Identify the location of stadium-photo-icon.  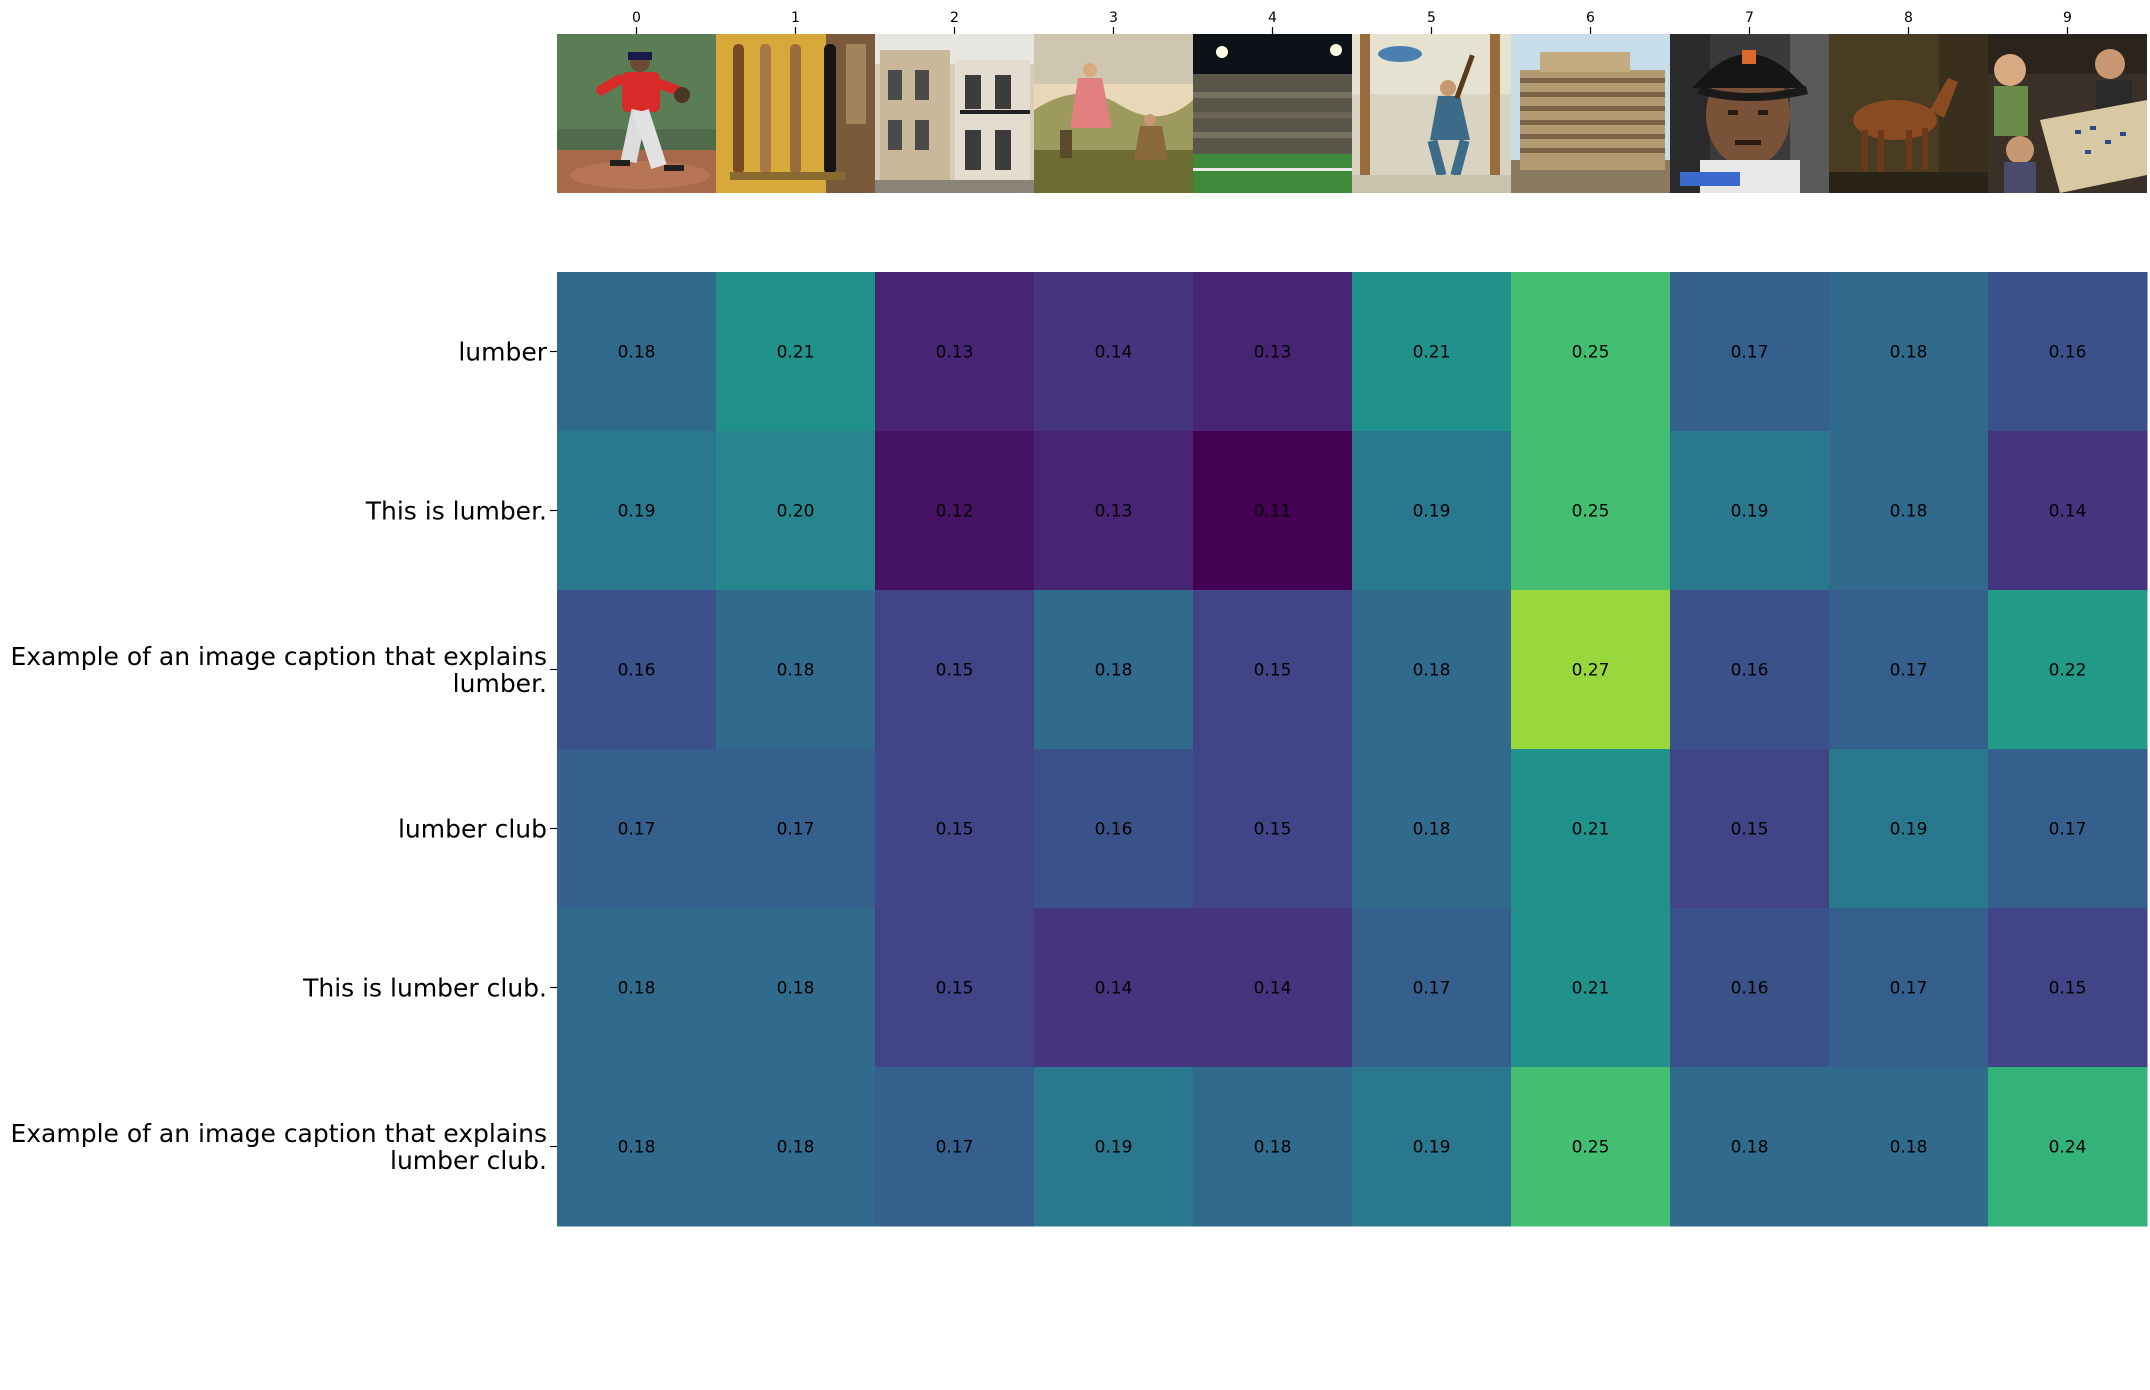
(1272, 113).